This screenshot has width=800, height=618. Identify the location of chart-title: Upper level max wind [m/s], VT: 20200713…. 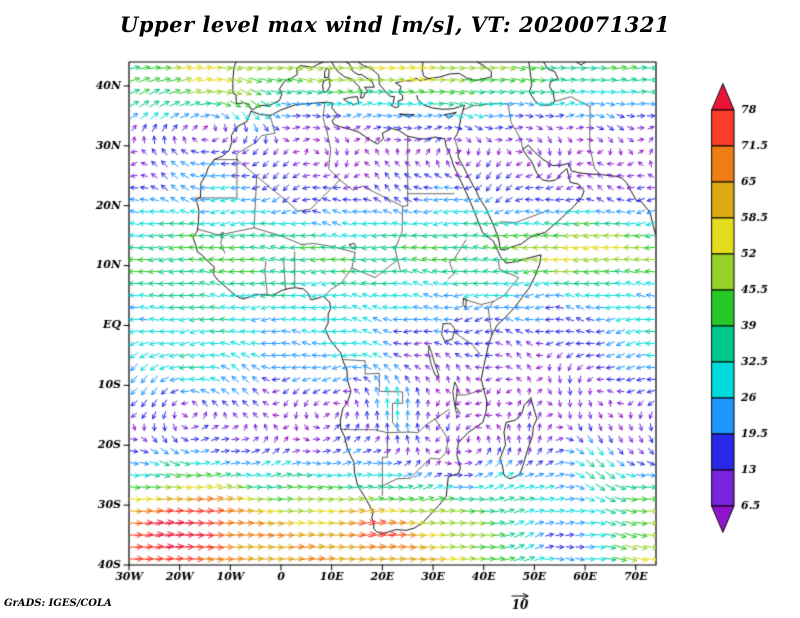
(395, 24).